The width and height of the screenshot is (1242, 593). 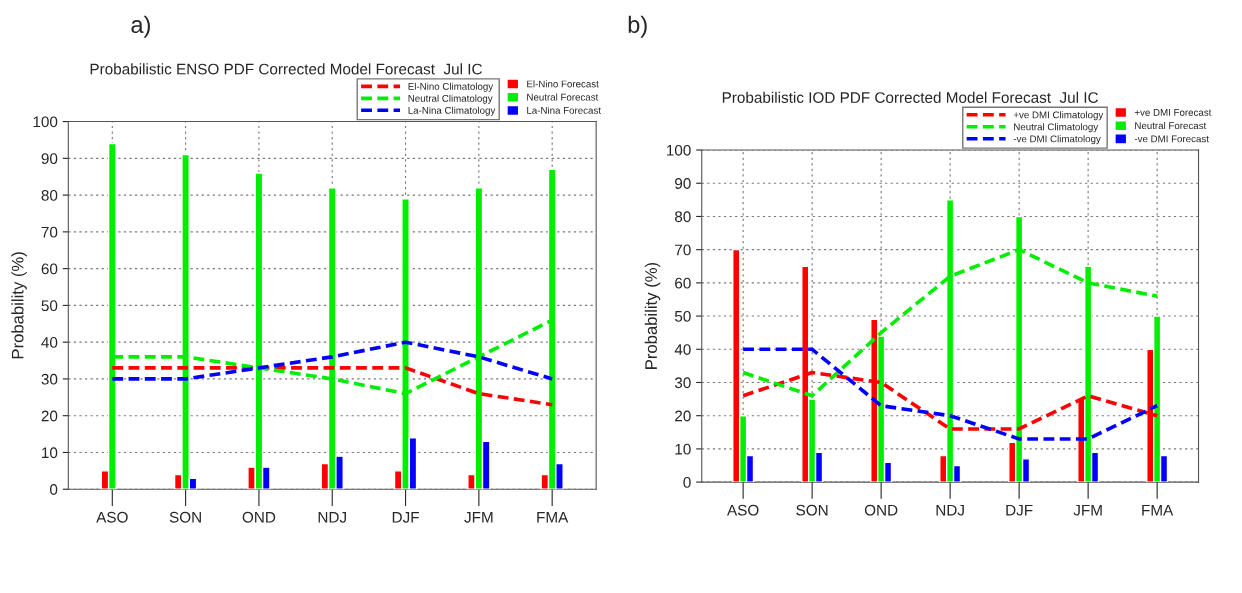 I want to click on legend-label: El-Nino Climatology, so click(x=451, y=87).